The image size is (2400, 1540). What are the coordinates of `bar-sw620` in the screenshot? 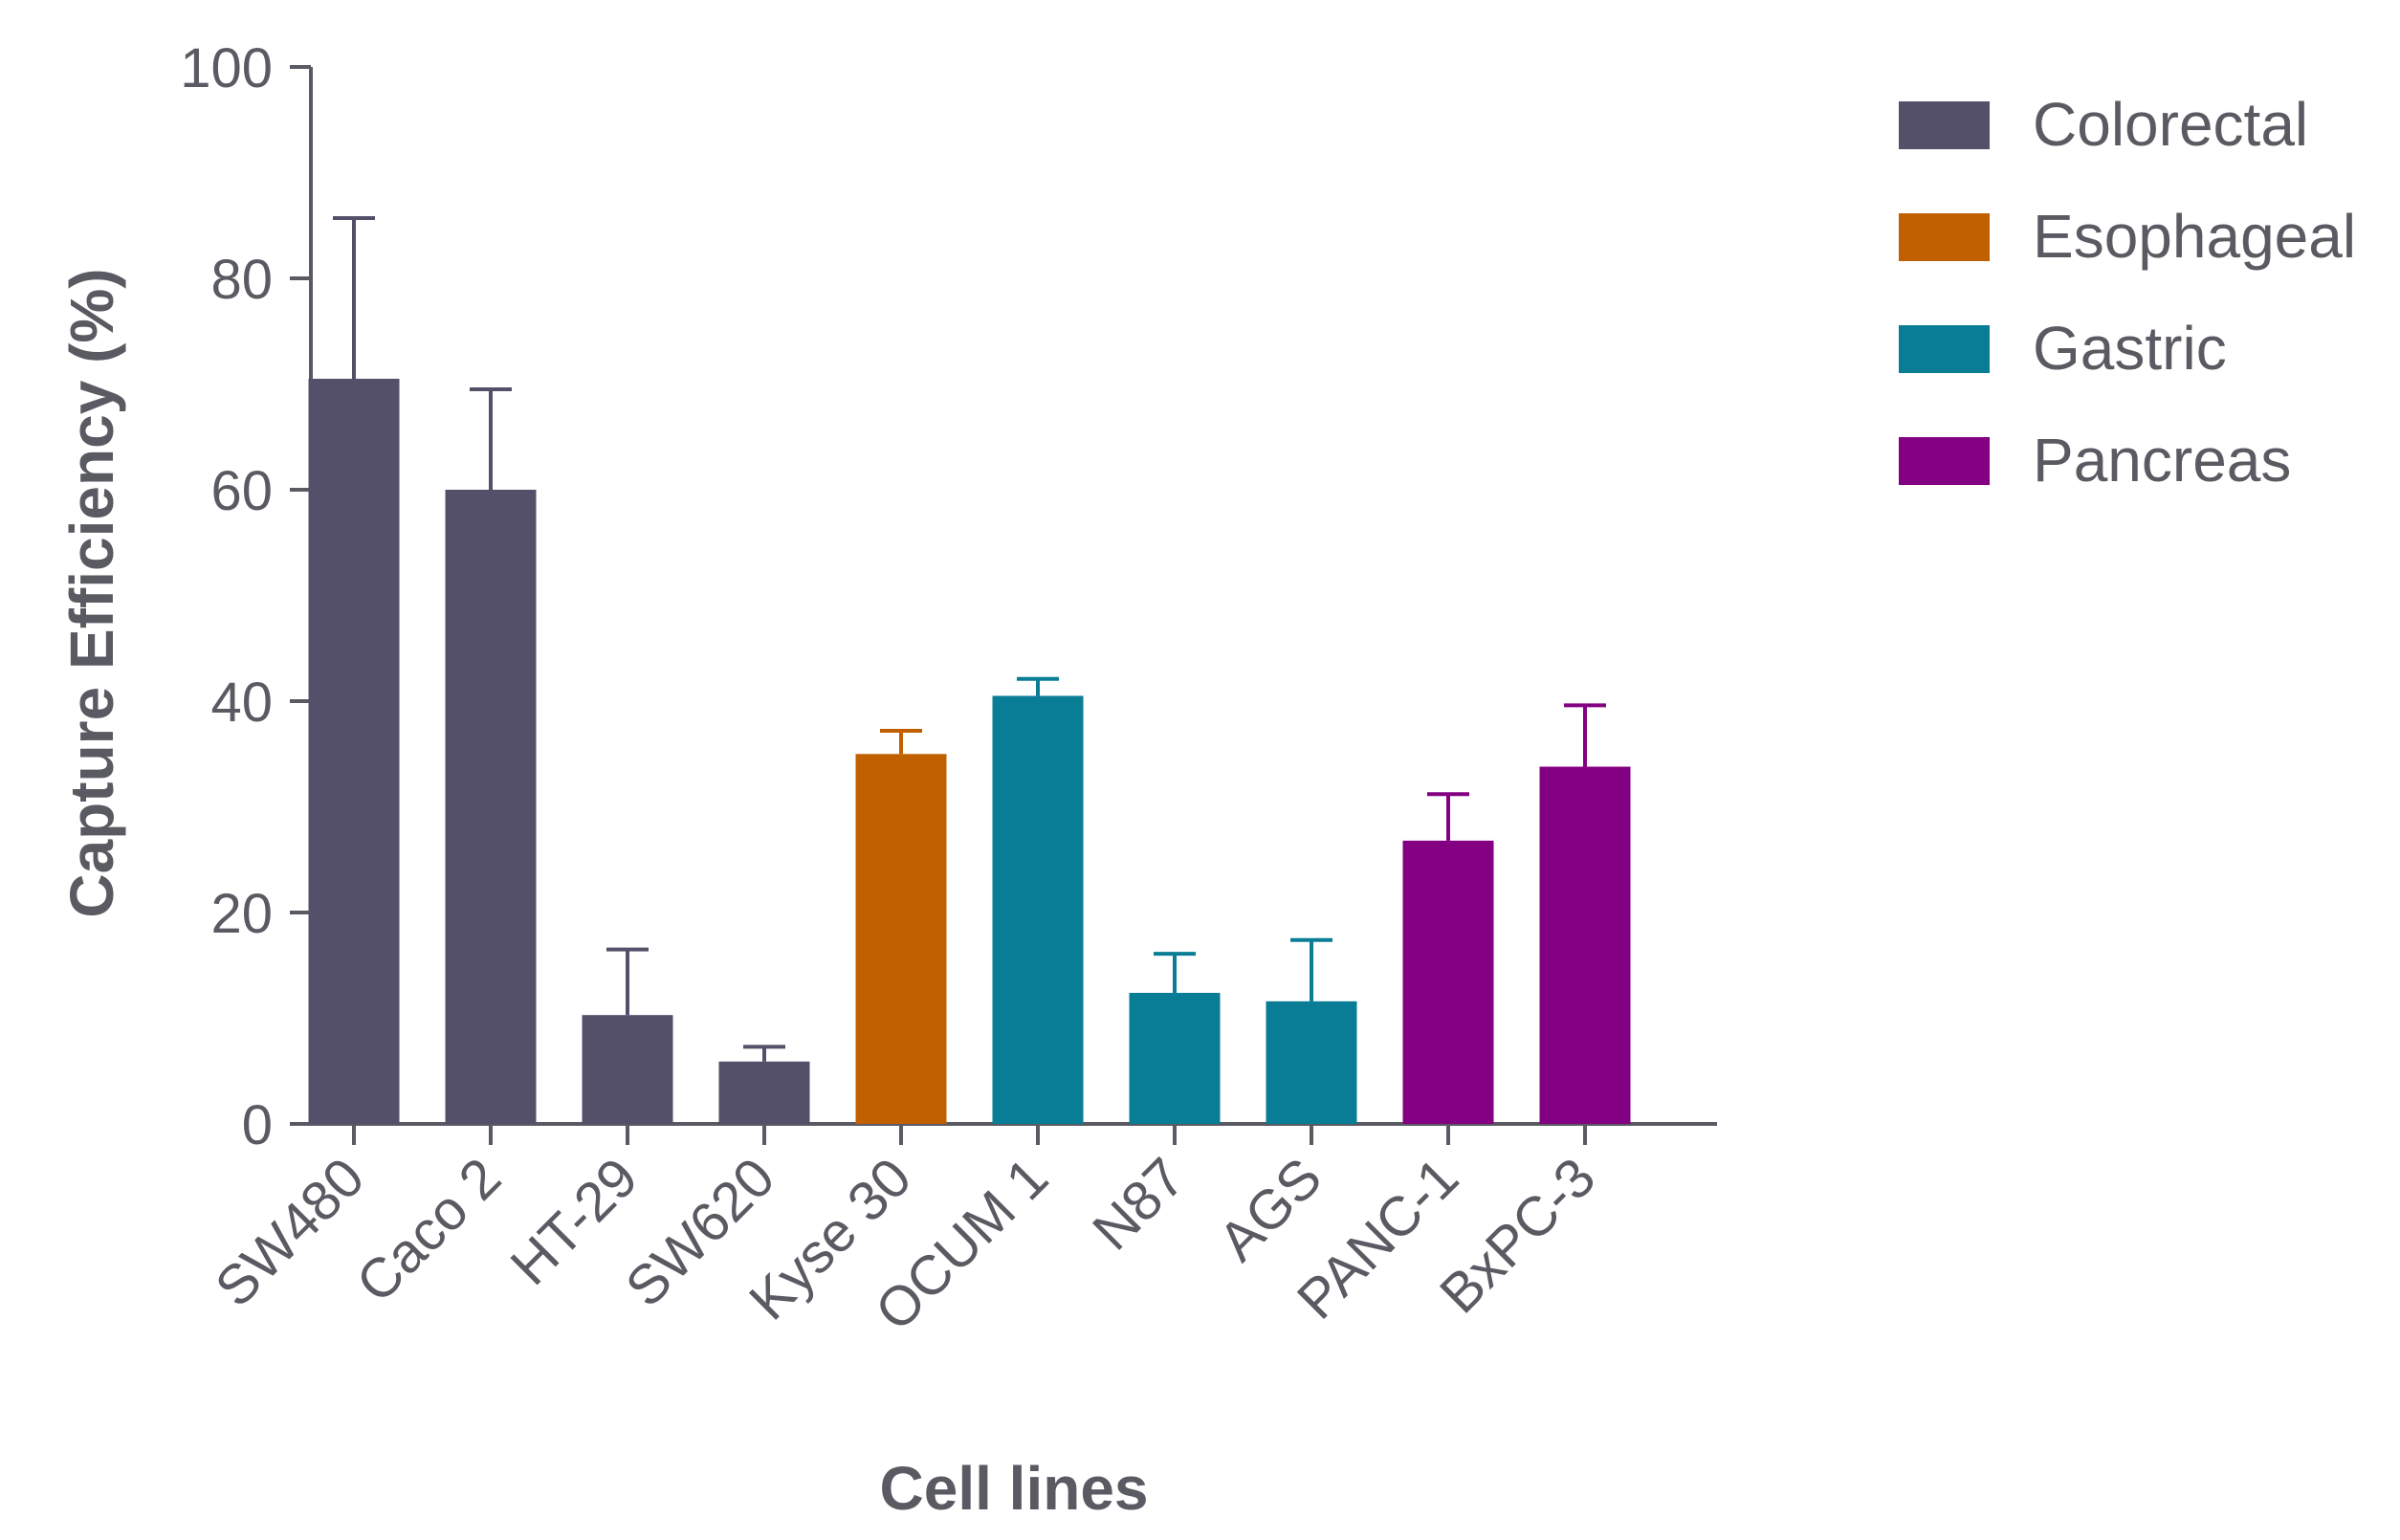 It's located at (764, 1092).